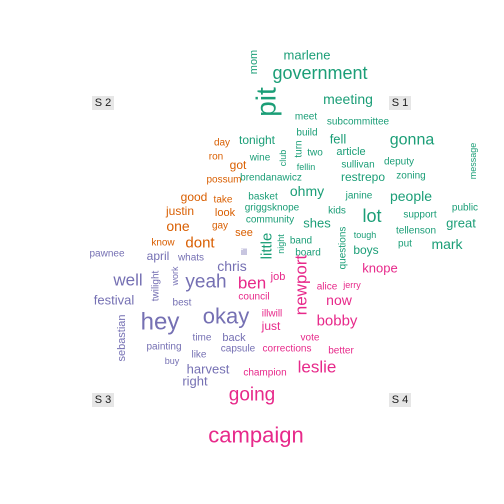 Image resolution: width=504 pixels, height=504 pixels. I want to click on word-illwill: illwill, so click(272, 314).